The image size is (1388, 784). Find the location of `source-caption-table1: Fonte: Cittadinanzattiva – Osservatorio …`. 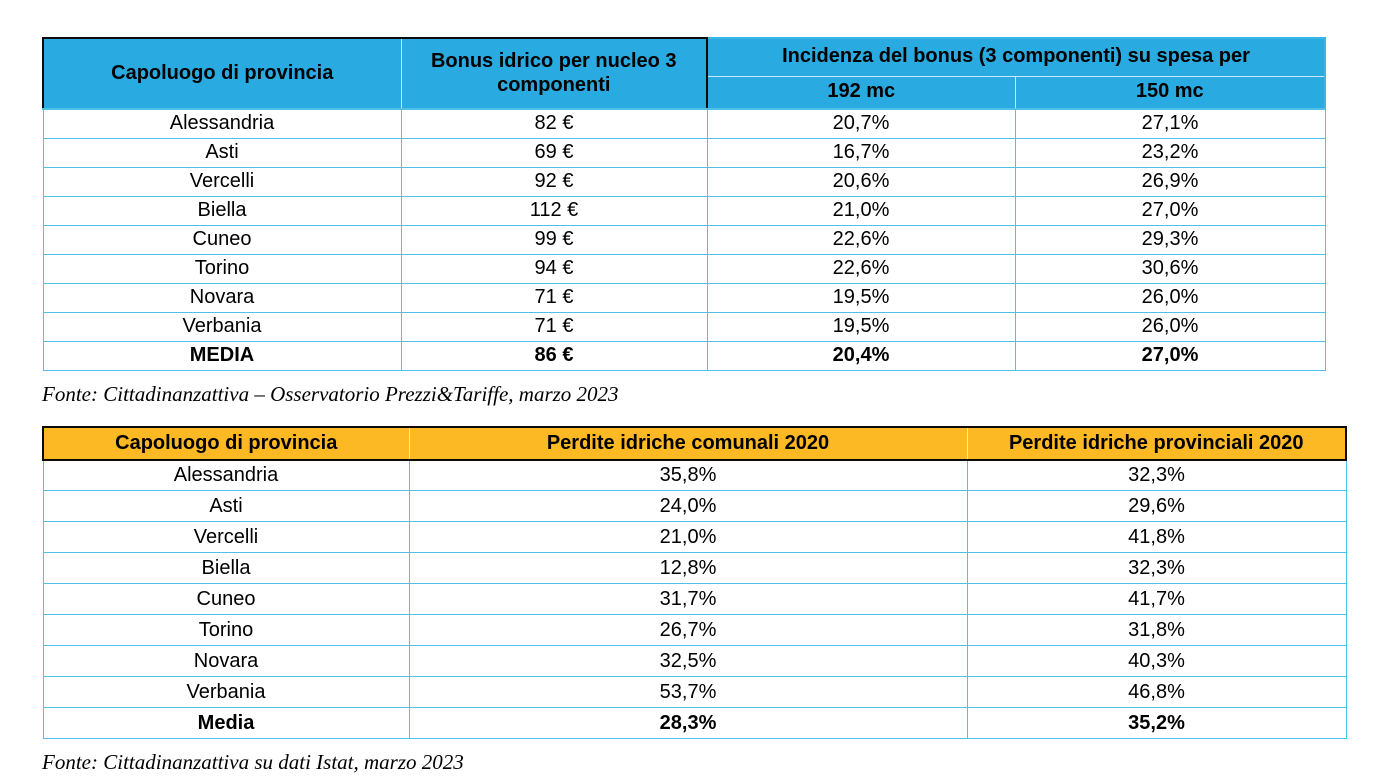

source-caption-table1: Fonte: Cittadinanzattiva – Osservatorio … is located at coordinates (330, 393).